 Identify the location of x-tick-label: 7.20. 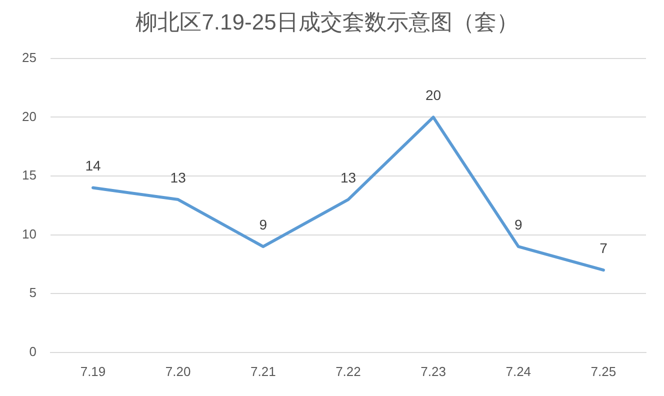
(178, 371).